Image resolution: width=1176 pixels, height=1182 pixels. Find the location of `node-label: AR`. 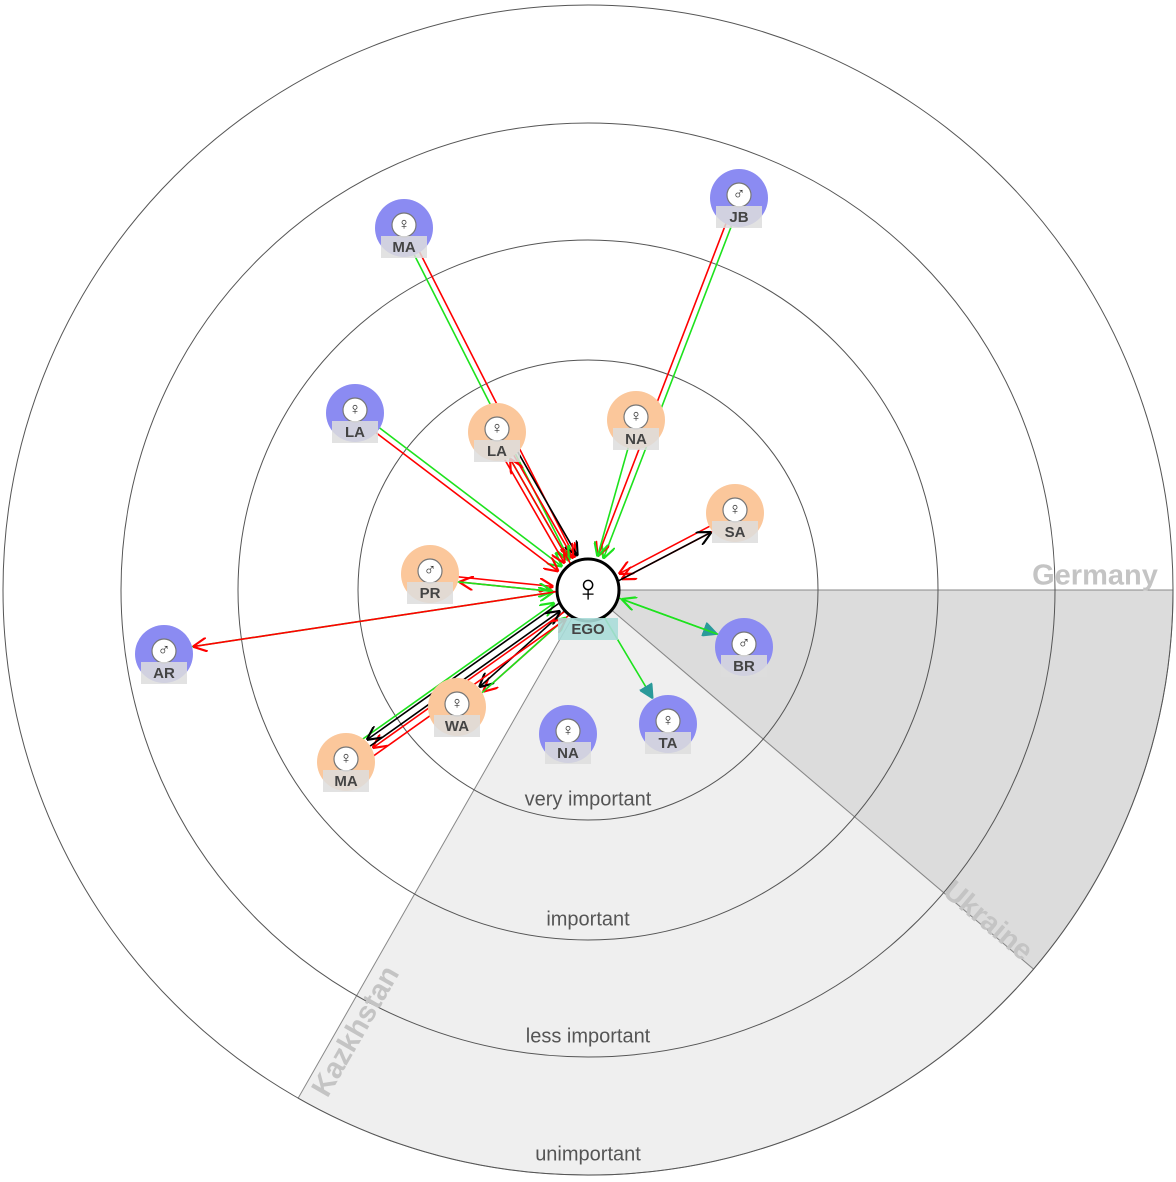

node-label: AR is located at coordinates (164, 673).